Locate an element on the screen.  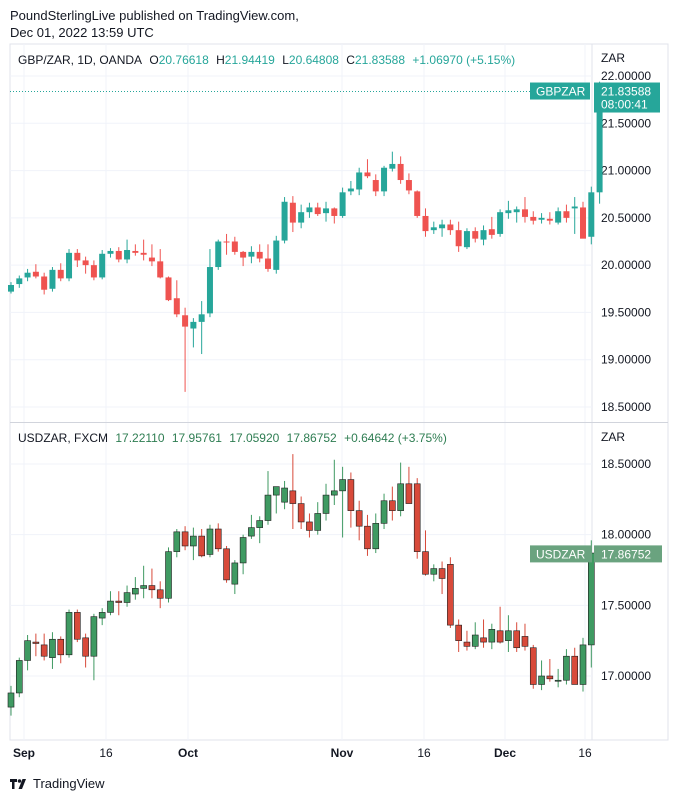
symbol-tag-label: GBPZAR is located at coordinates (561, 92).